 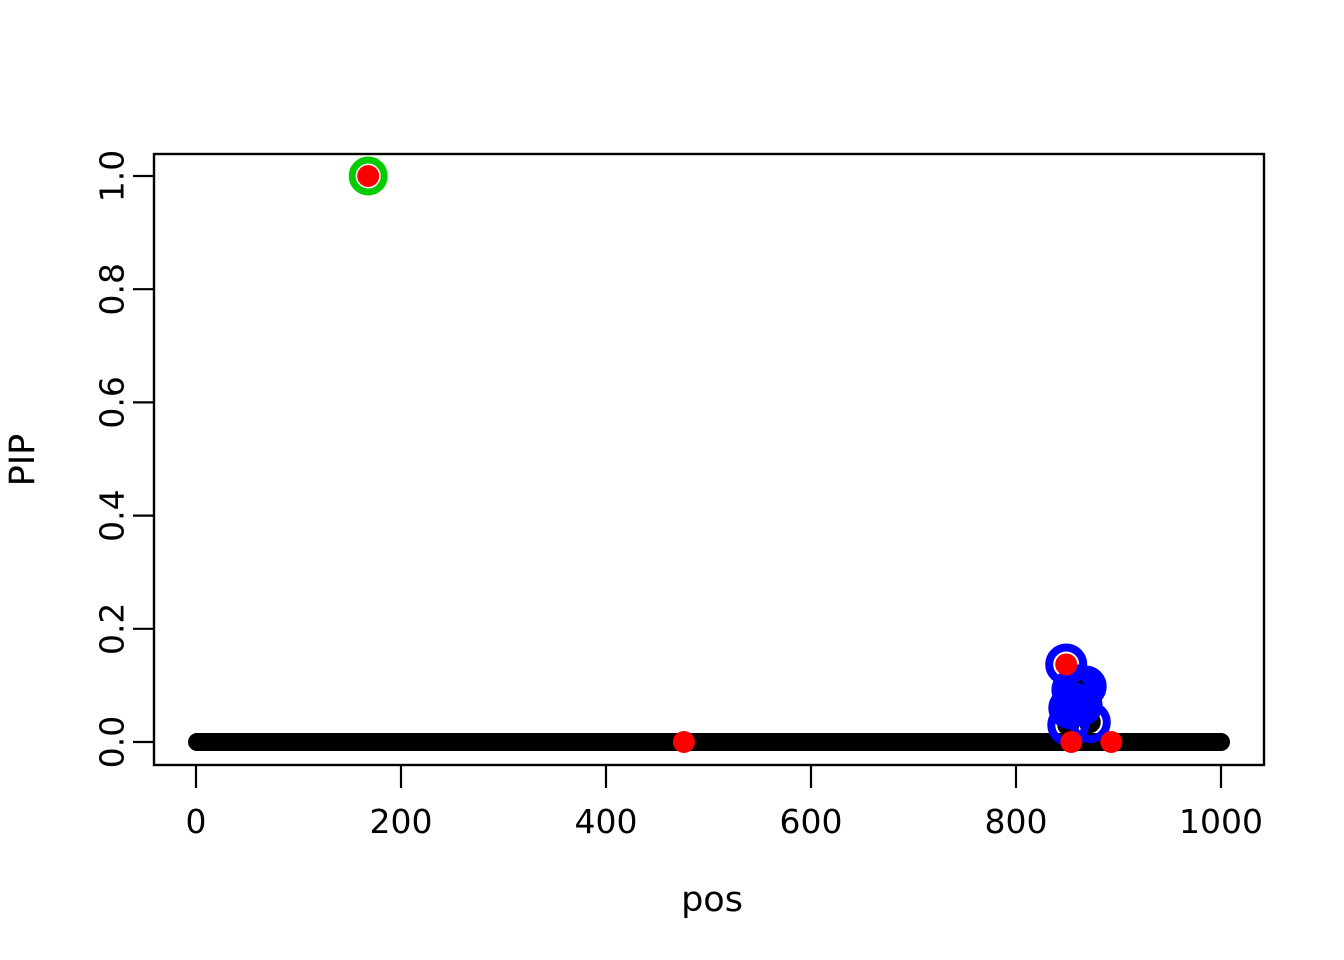 What do you see at coordinates (196, 821) in the screenshot?
I see `x-tick-label: 0` at bounding box center [196, 821].